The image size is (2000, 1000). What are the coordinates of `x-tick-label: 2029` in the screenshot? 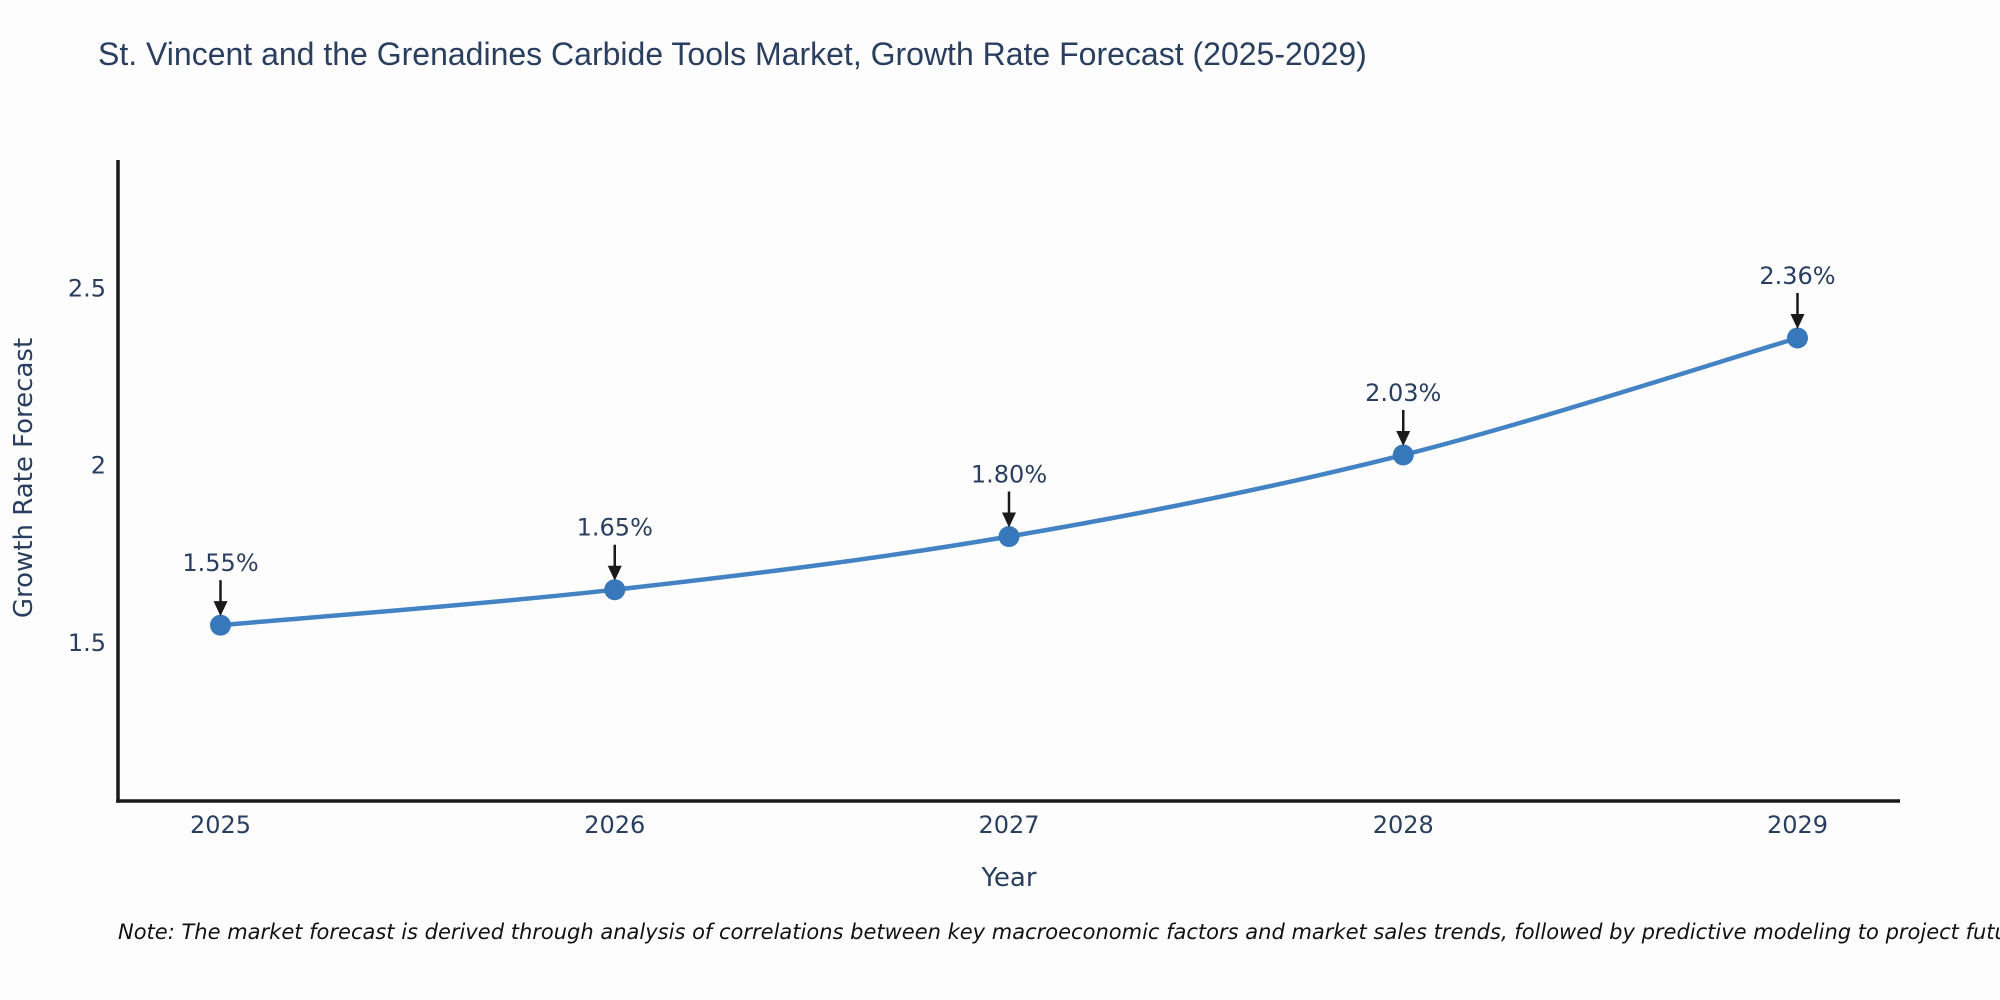 It's located at (1797, 825).